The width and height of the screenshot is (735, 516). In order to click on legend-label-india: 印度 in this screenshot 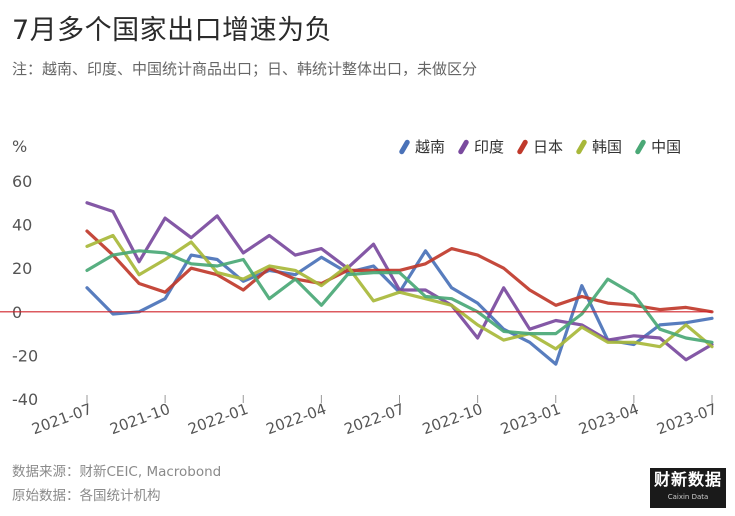, I will do `click(489, 147)`.